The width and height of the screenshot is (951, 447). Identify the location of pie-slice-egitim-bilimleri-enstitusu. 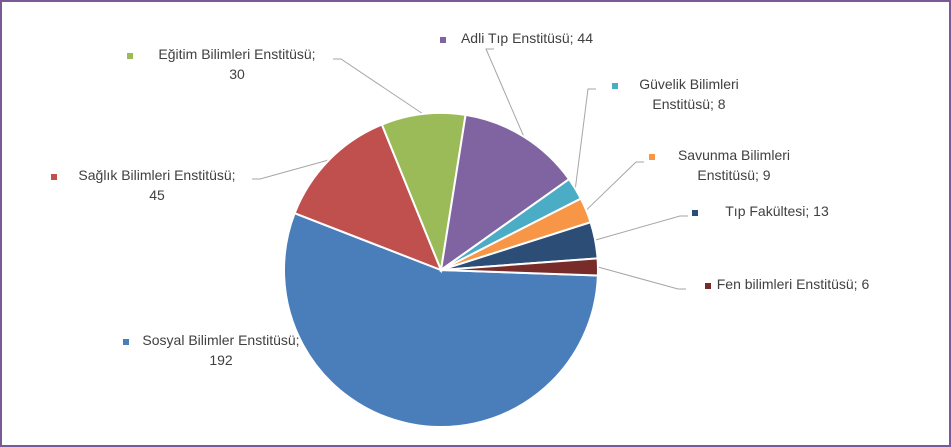
(423, 193).